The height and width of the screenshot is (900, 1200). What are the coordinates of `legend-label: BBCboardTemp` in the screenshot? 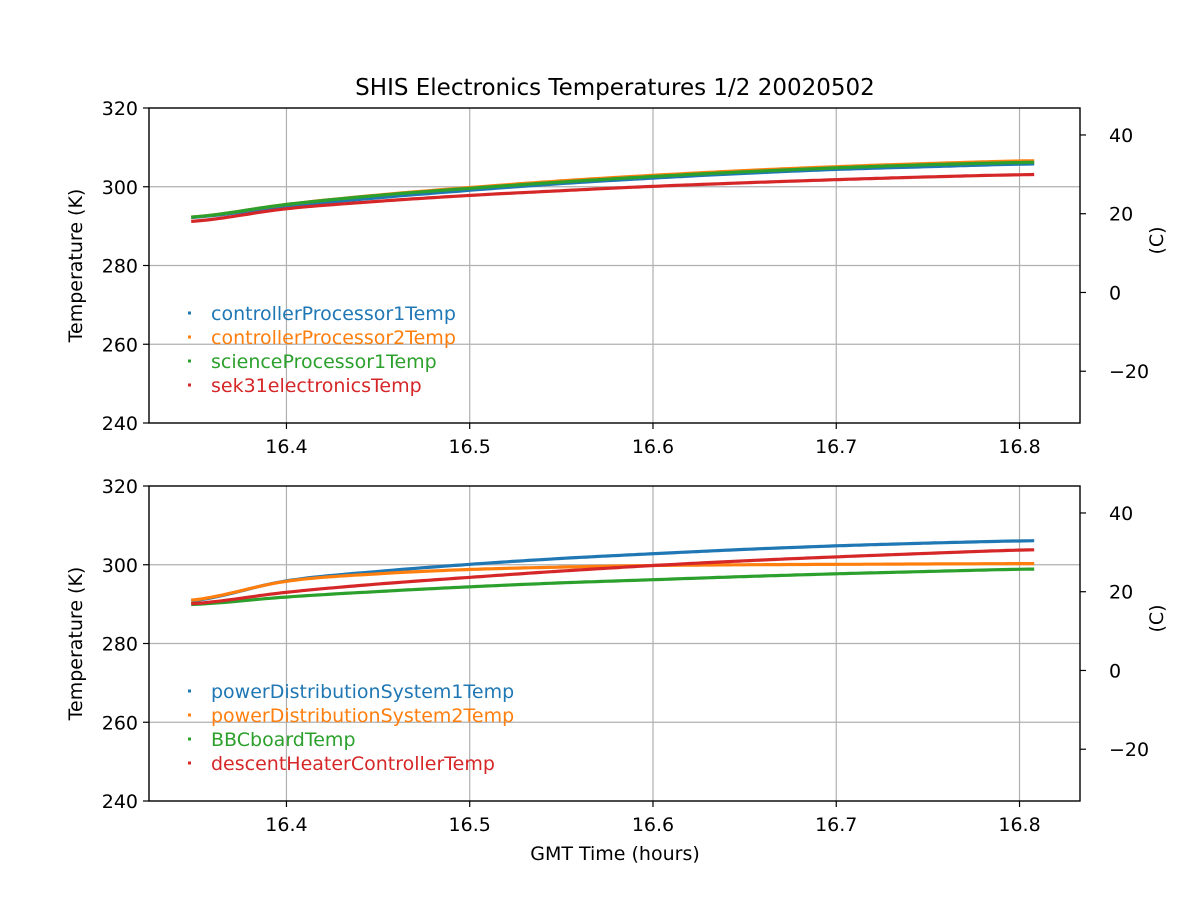 It's located at (283, 740).